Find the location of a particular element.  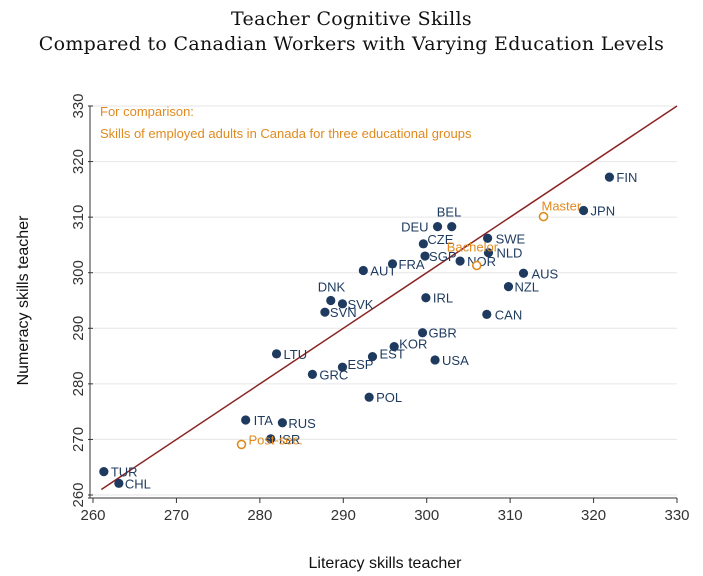

comparison-label-master: Master is located at coordinates (562, 206).